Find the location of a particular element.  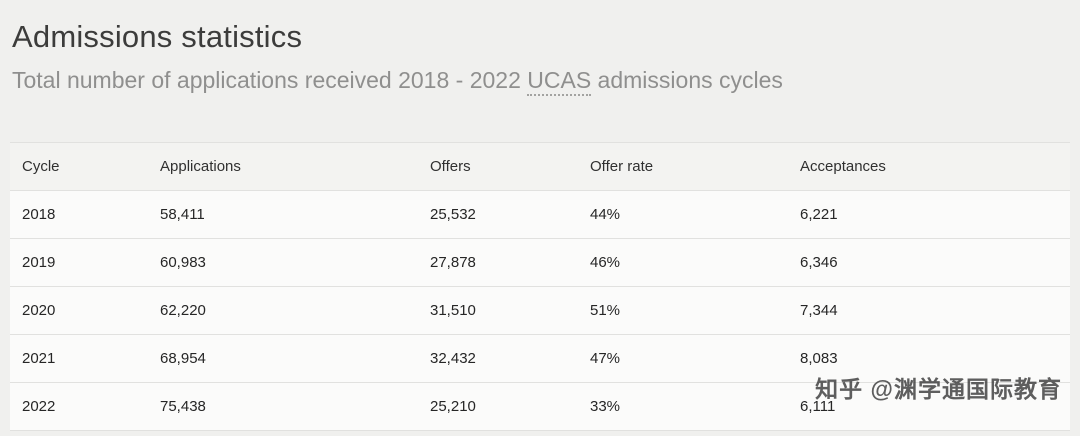

table-cell-acceptances: 6,111 is located at coordinates (929, 406).